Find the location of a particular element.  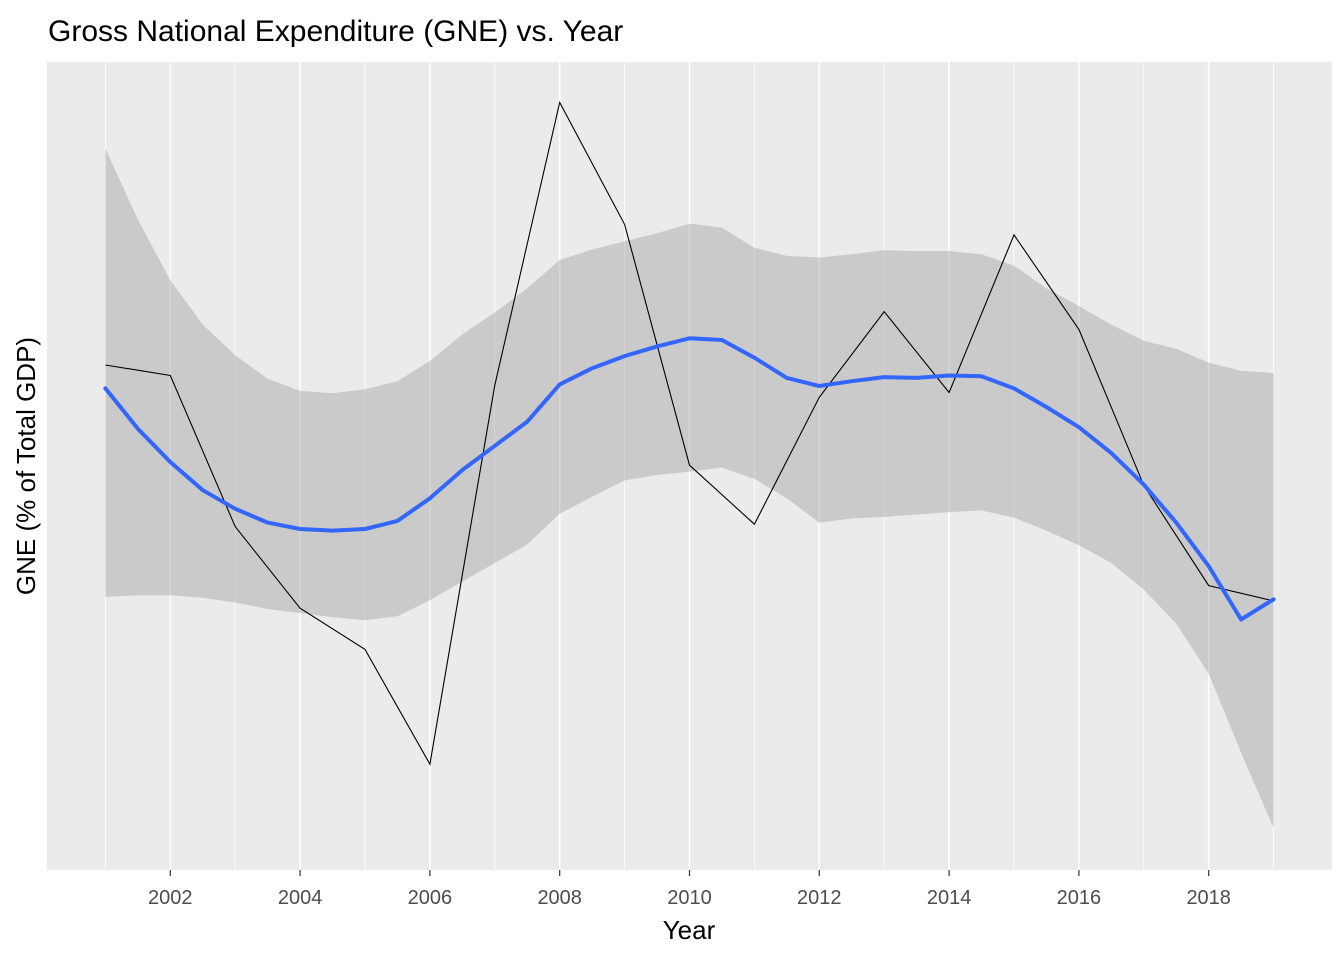

x-tick-label: 2012 is located at coordinates (819, 898).